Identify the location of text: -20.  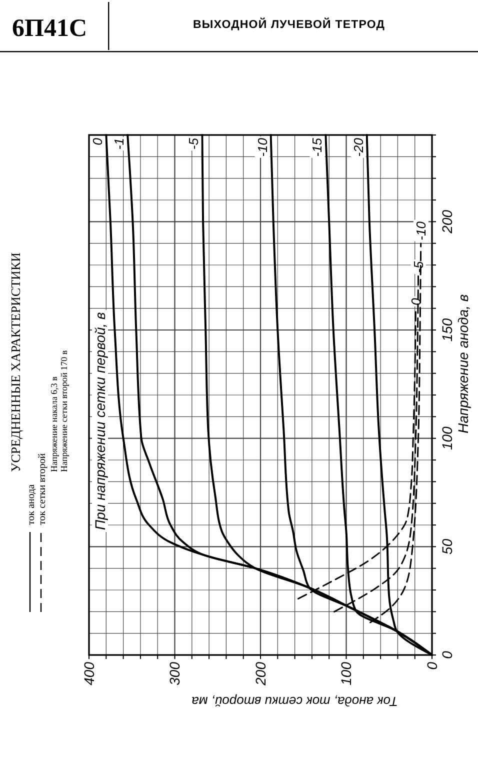
(358, 147).